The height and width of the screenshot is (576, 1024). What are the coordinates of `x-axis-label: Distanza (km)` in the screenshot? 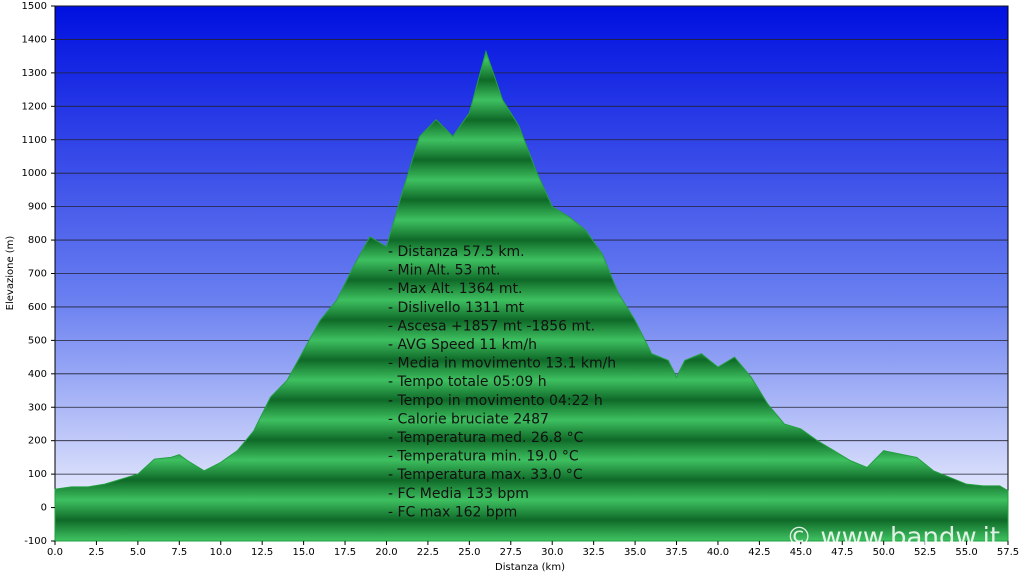 It's located at (530, 567).